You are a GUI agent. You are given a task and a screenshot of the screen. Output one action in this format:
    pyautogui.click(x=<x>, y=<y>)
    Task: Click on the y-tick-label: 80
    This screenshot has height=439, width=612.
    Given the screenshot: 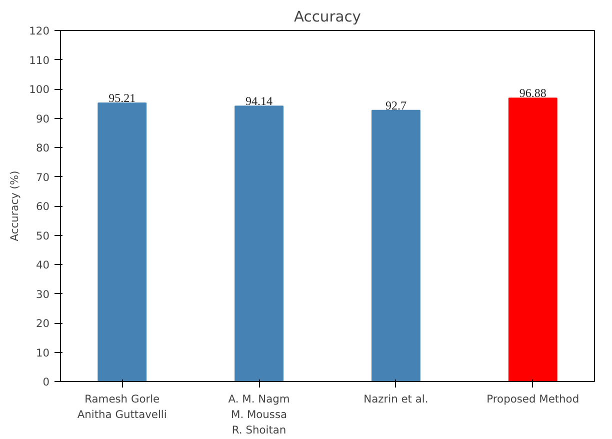 What is the action you would take?
    pyautogui.click(x=43, y=148)
    